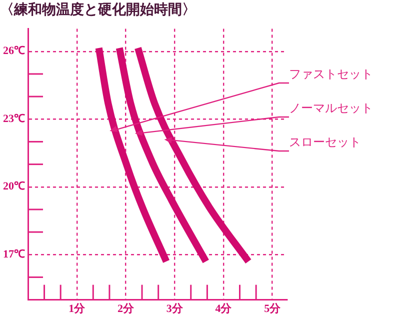 The height and width of the screenshot is (321, 415). Describe the element at coordinates (325, 142) in the screenshot. I see `text: スローセット` at that location.